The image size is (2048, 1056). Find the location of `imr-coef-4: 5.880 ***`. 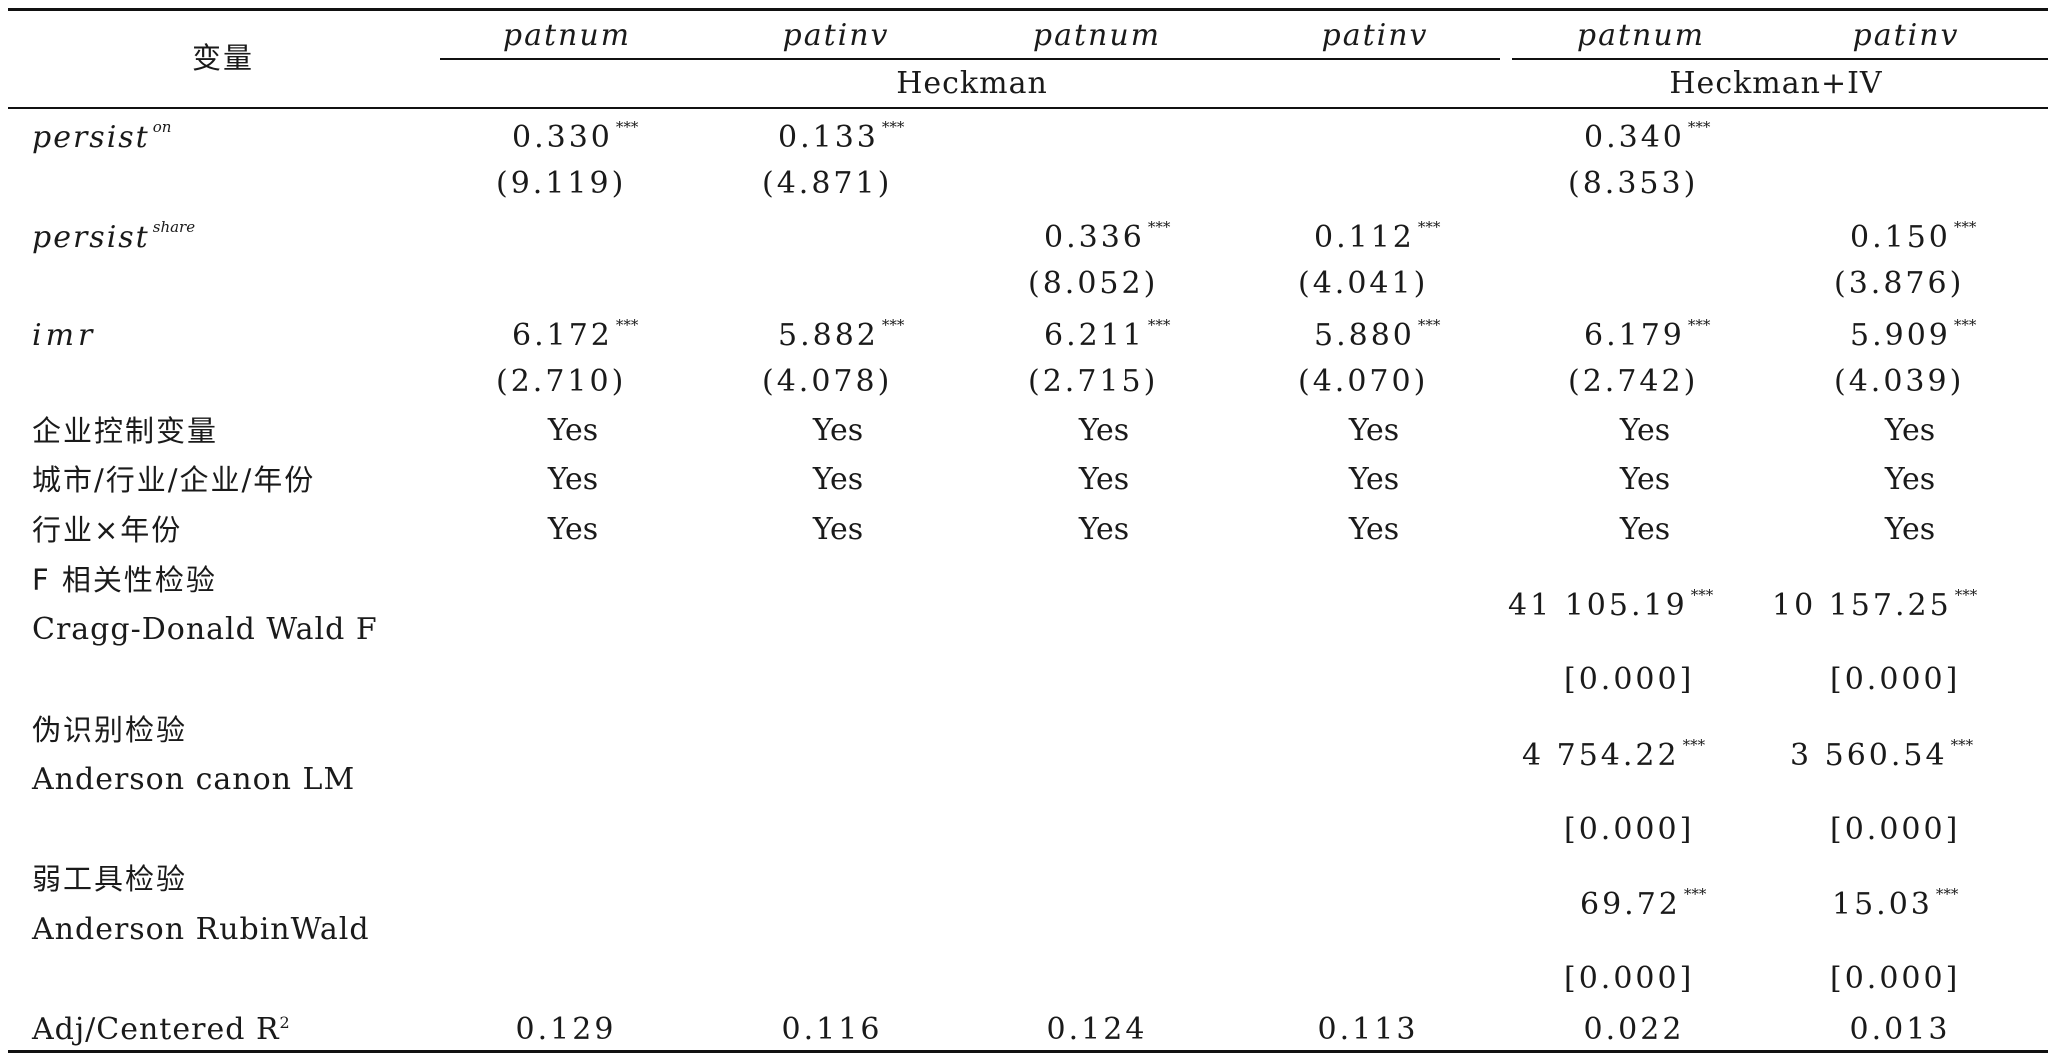

imr-coef-4: 5.880 *** is located at coordinates (1377, 335).